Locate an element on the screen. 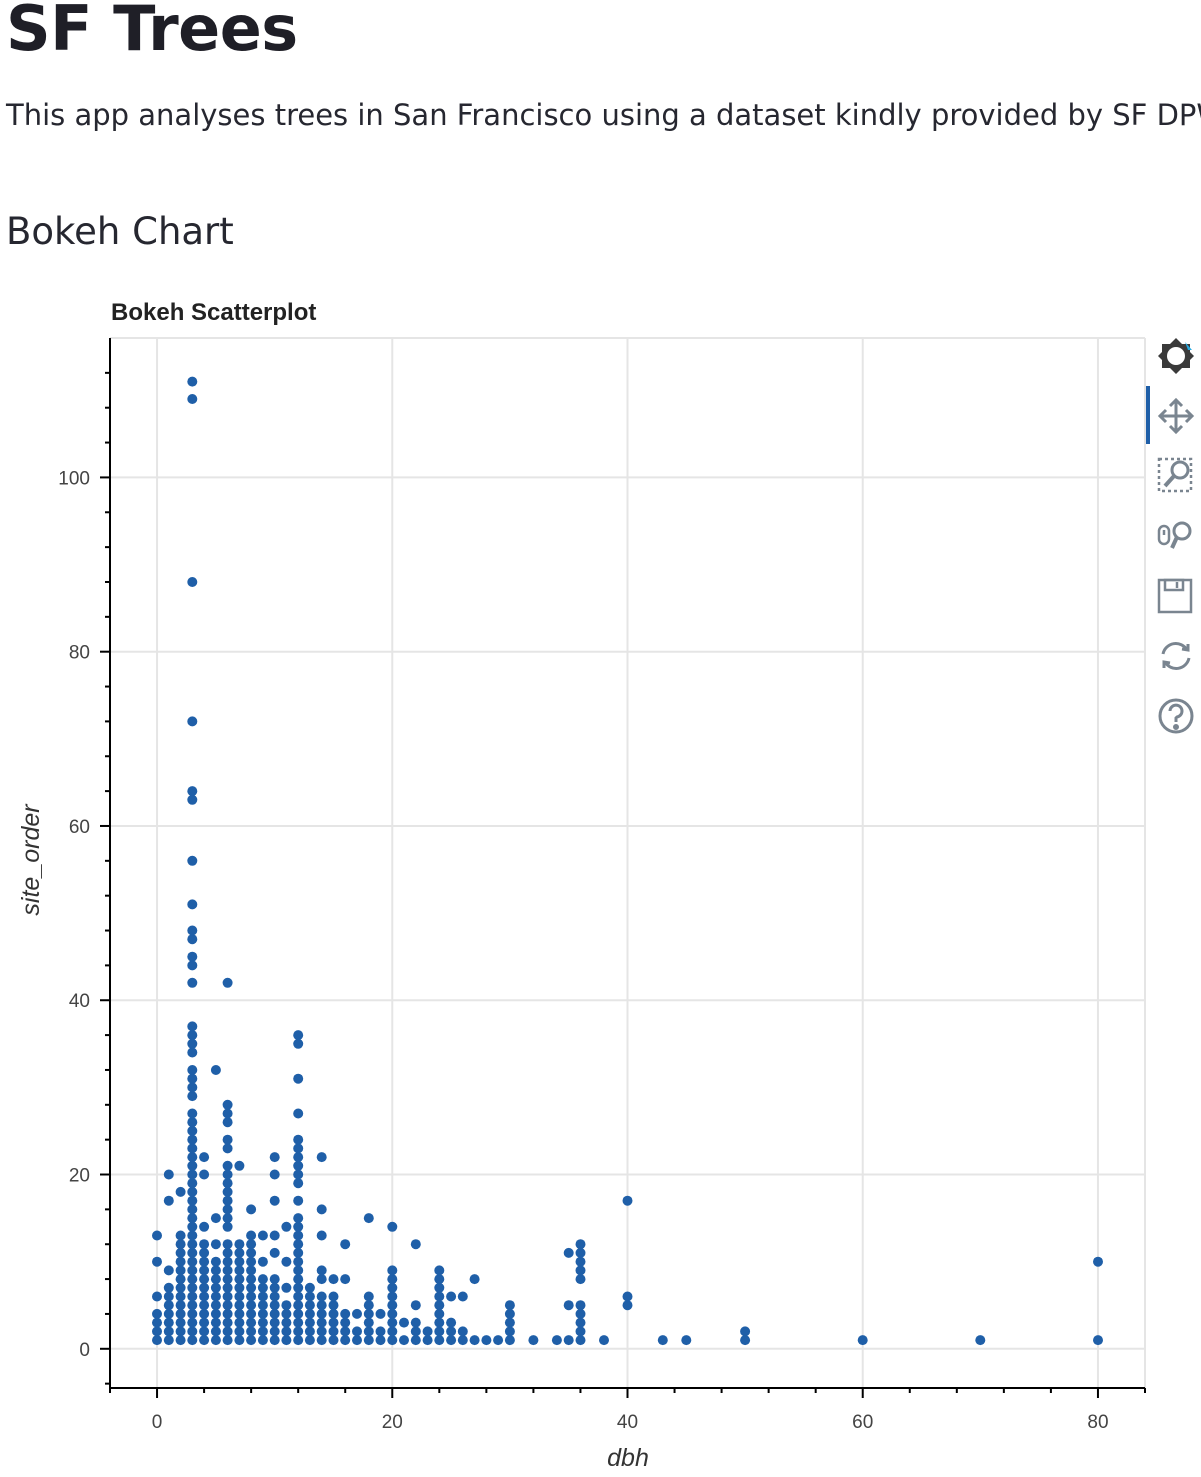  pan-icon is located at coordinates (1176, 416).